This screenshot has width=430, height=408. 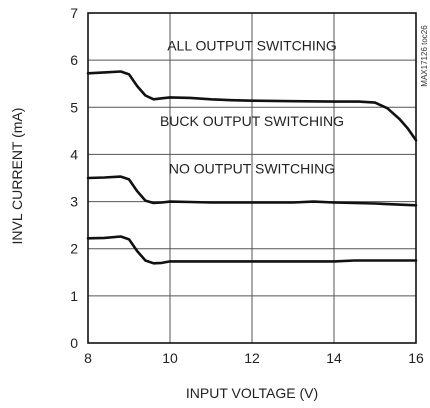 I want to click on x-tick-label: 12, so click(x=252, y=358).